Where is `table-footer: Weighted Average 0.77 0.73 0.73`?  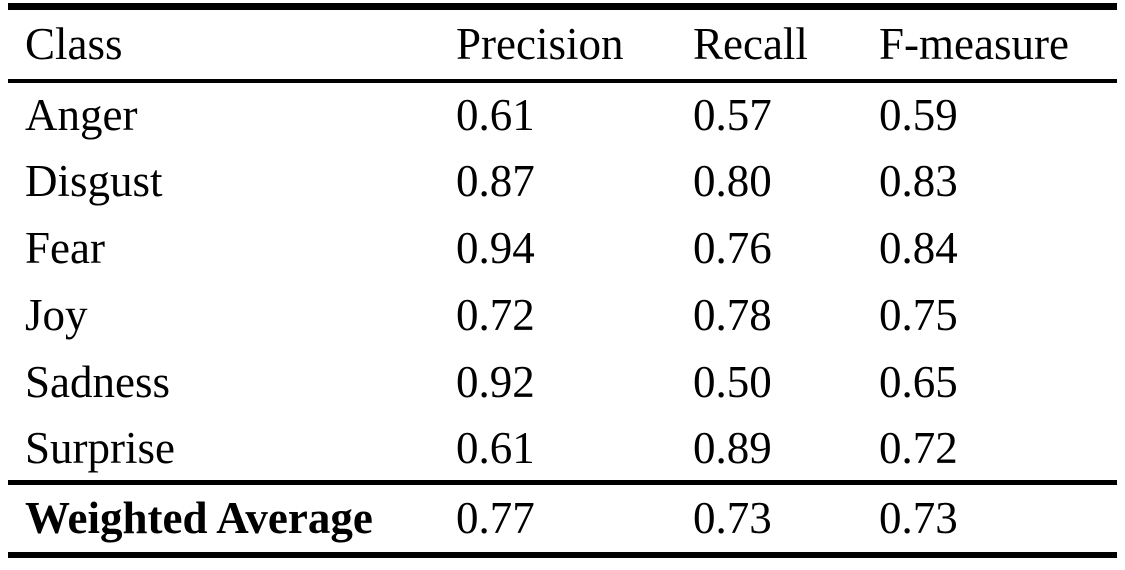
table-footer: Weighted Average 0.77 0.73 0.73 is located at coordinates (562, 518).